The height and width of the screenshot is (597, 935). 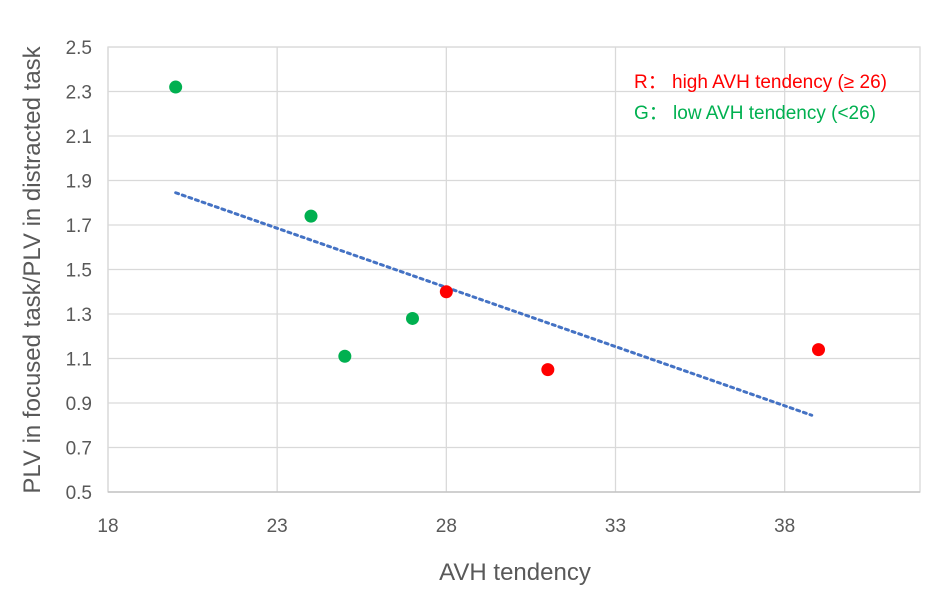 I want to click on y-tick-label: 1.3, so click(x=79, y=315).